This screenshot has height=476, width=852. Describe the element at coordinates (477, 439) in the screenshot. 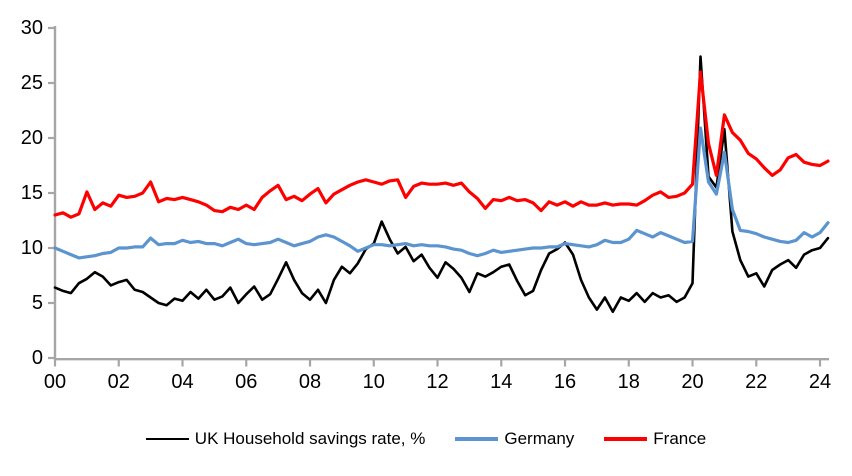

I see `germany-line-sample` at that location.